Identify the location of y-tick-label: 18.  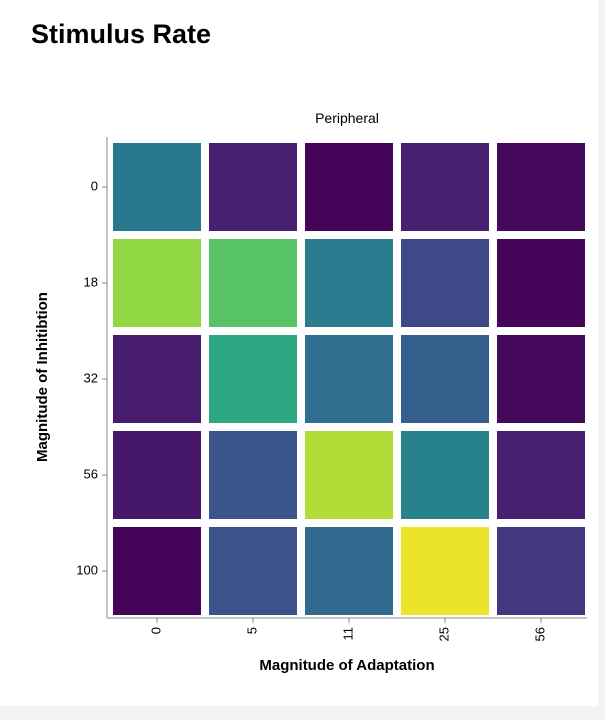
(91, 281).